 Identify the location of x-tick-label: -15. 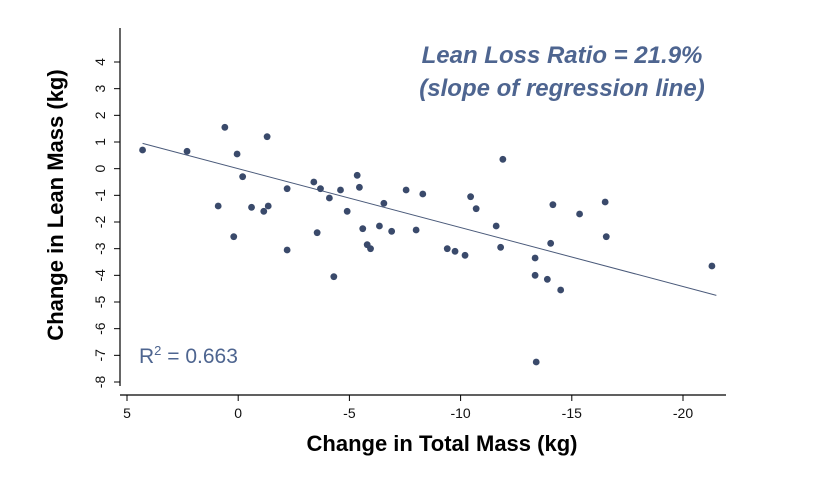
(572, 413).